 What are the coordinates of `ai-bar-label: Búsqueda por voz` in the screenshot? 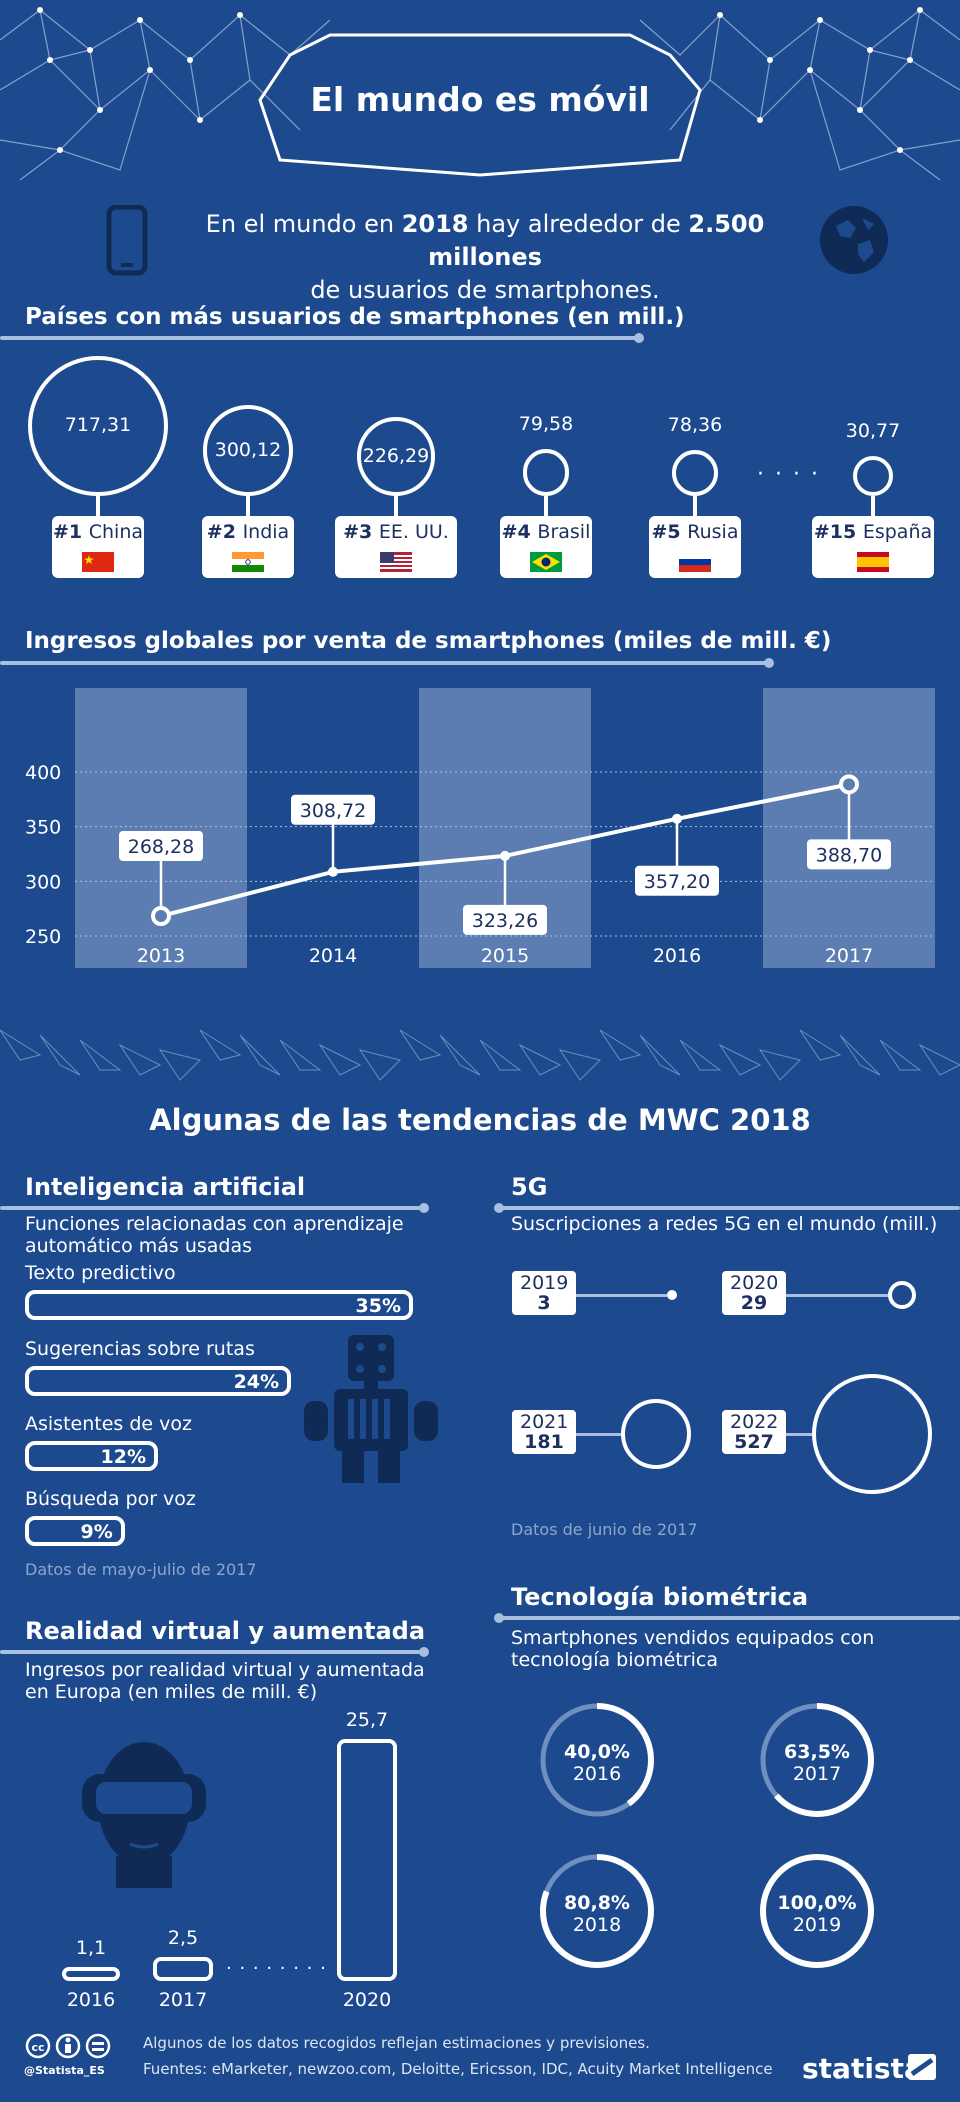 It's located at (110, 1499).